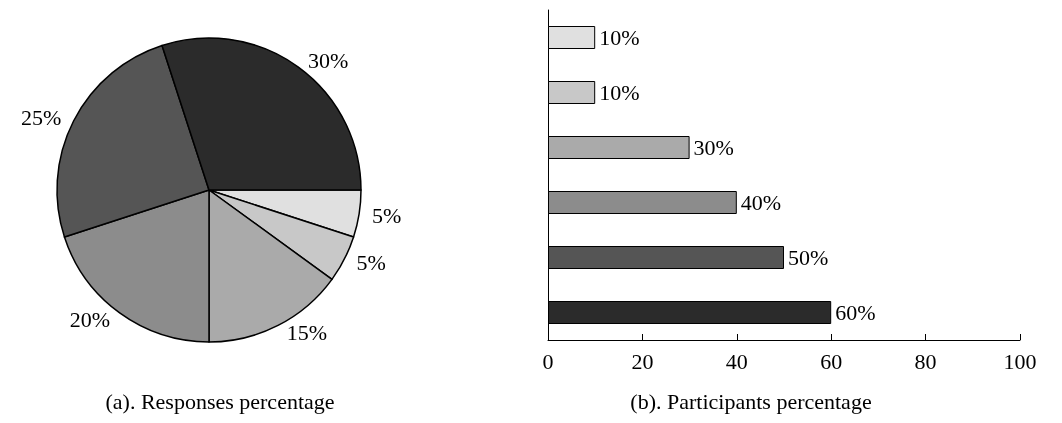 The image size is (1062, 423). Describe the element at coordinates (751, 401) in the screenshot. I see `text: (b). Participants percentage` at that location.